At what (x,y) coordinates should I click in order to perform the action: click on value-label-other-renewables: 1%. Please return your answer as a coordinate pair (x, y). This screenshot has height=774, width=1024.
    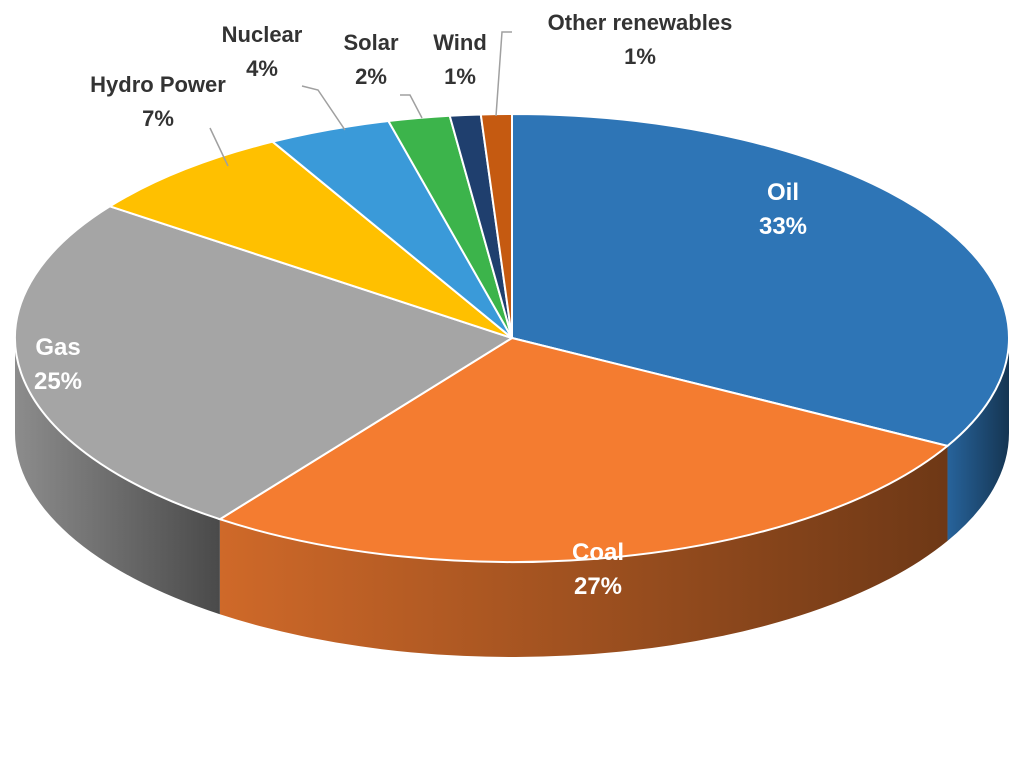
    Looking at the image, I should click on (640, 56).